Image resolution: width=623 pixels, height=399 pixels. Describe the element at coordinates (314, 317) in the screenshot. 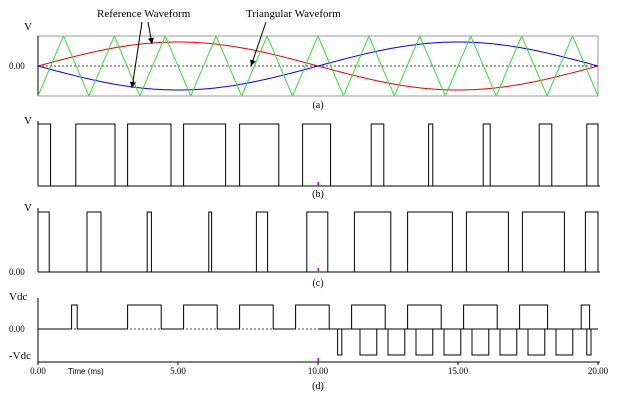

I see `positive-pulse-train` at that location.